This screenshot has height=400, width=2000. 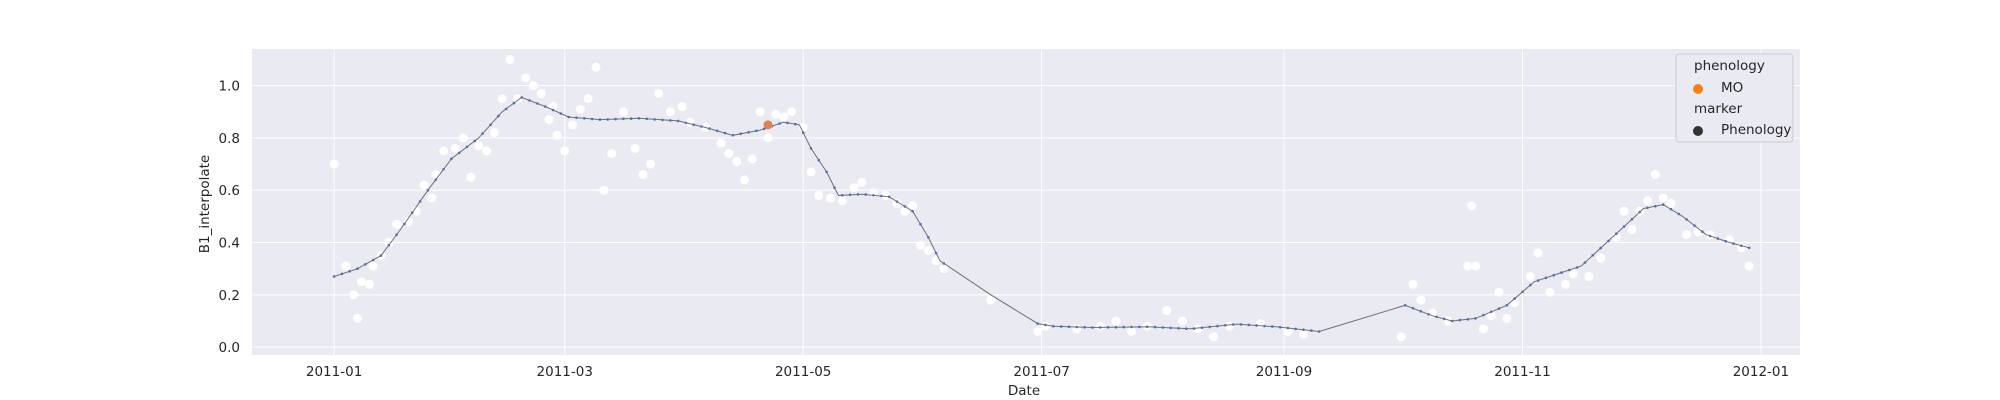 I want to click on x-tick-label: 2012-01, so click(x=1761, y=372).